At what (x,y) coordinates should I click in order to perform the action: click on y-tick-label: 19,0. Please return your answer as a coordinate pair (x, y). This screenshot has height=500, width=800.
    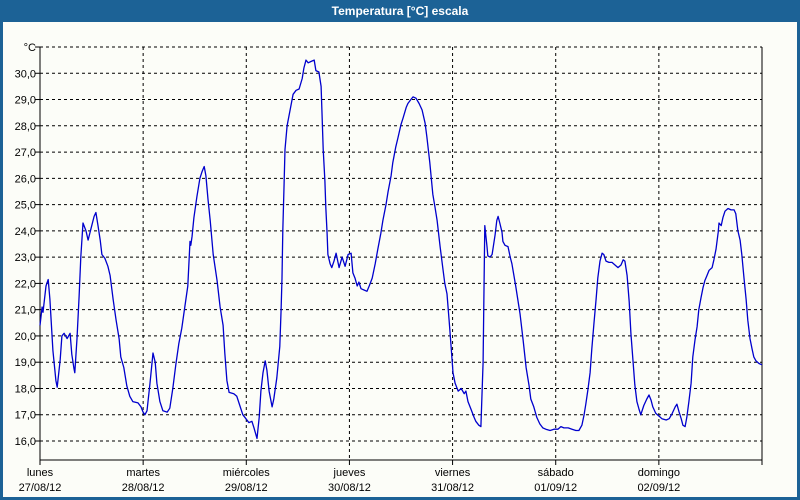
    Looking at the image, I should click on (25, 363).